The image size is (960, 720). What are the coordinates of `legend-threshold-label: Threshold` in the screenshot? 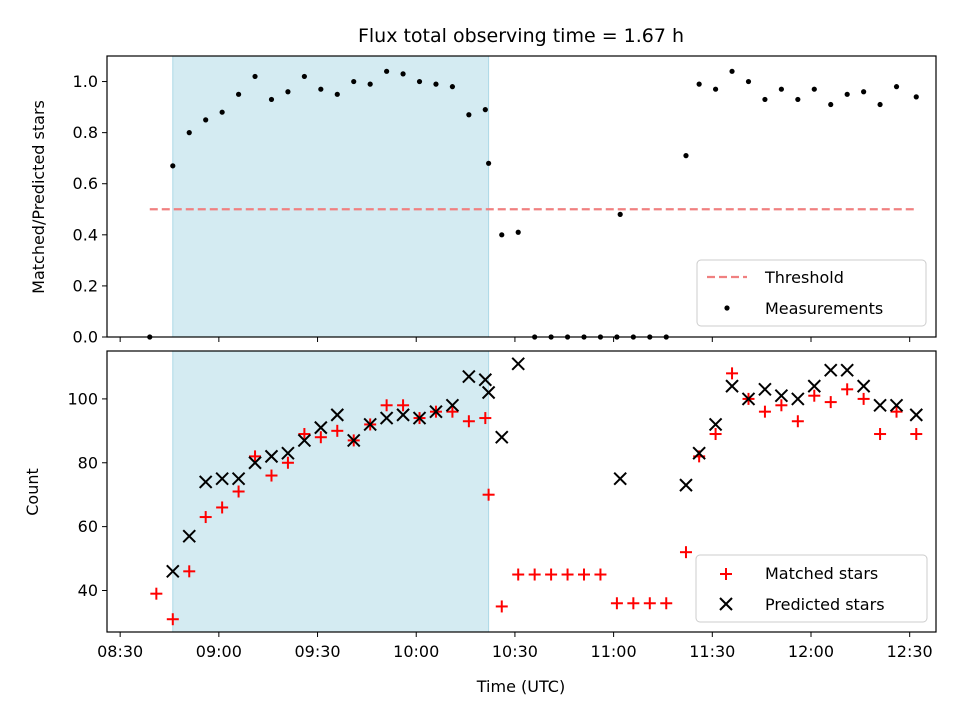 It's located at (804, 277).